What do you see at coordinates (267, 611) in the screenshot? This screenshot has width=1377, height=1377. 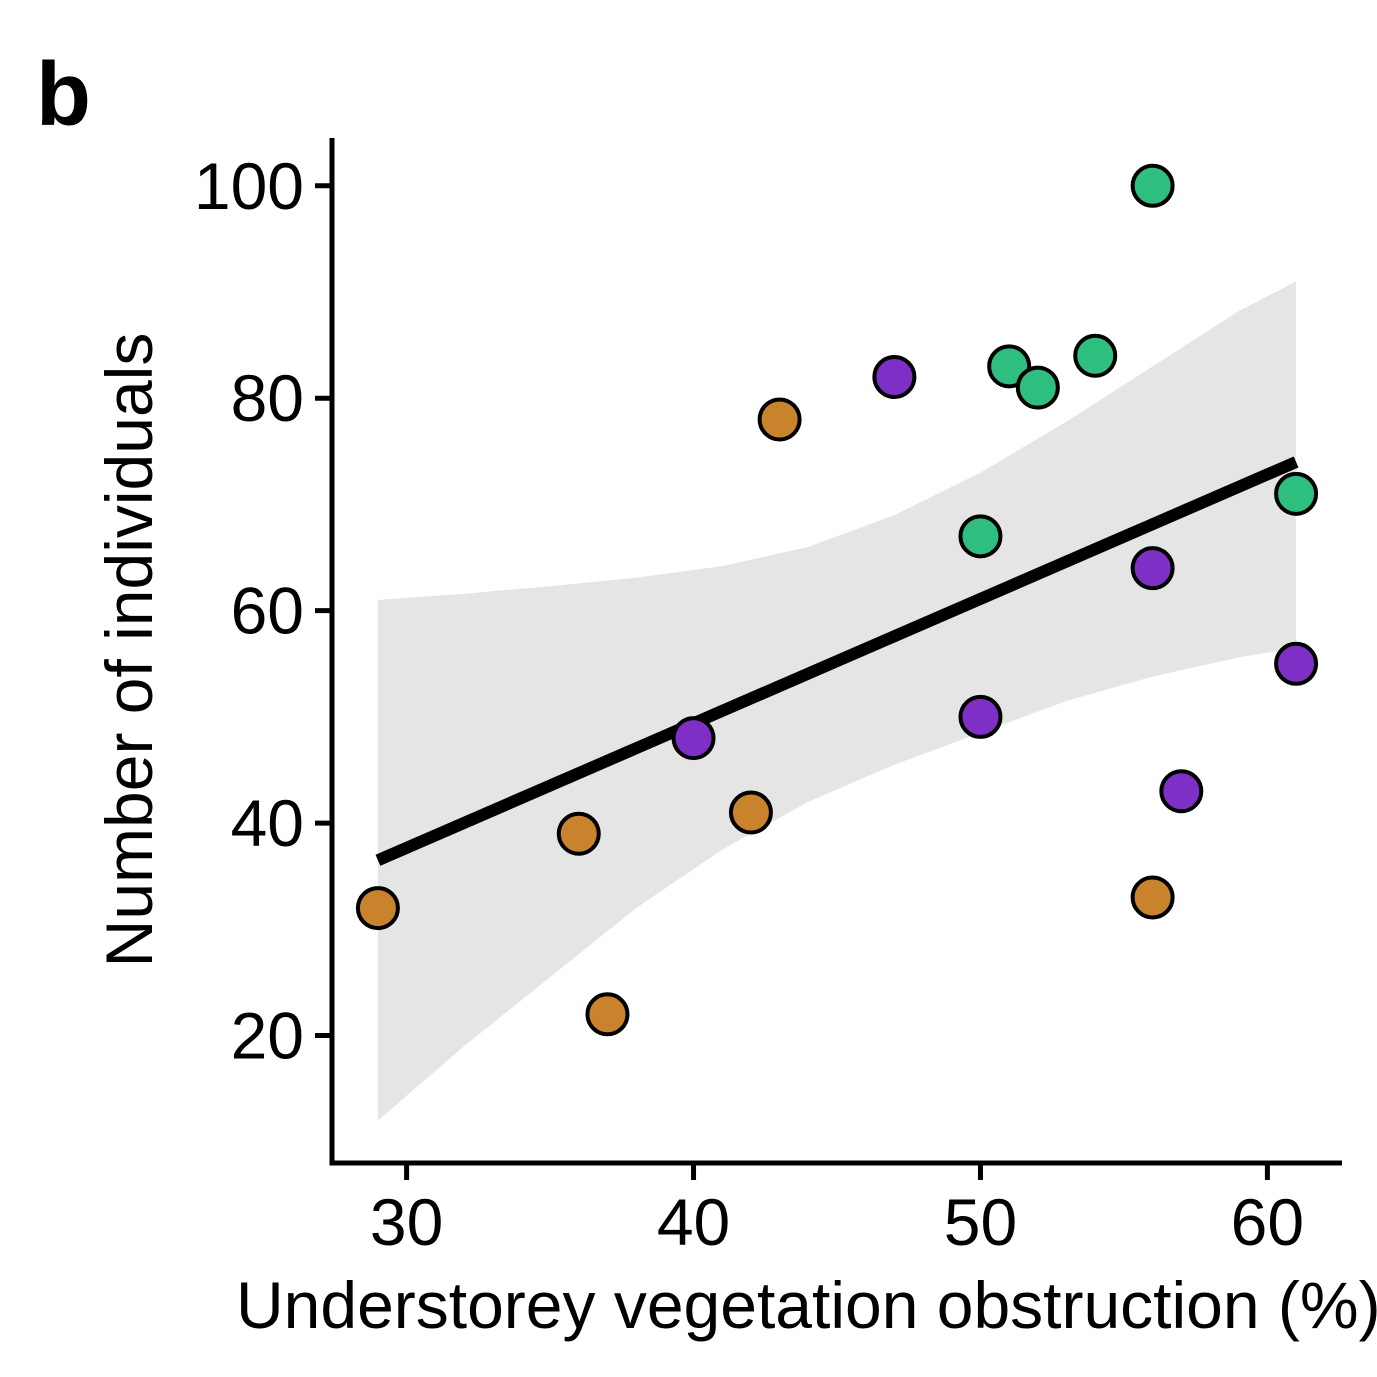 I see `y-tick-label: 60` at bounding box center [267, 611].